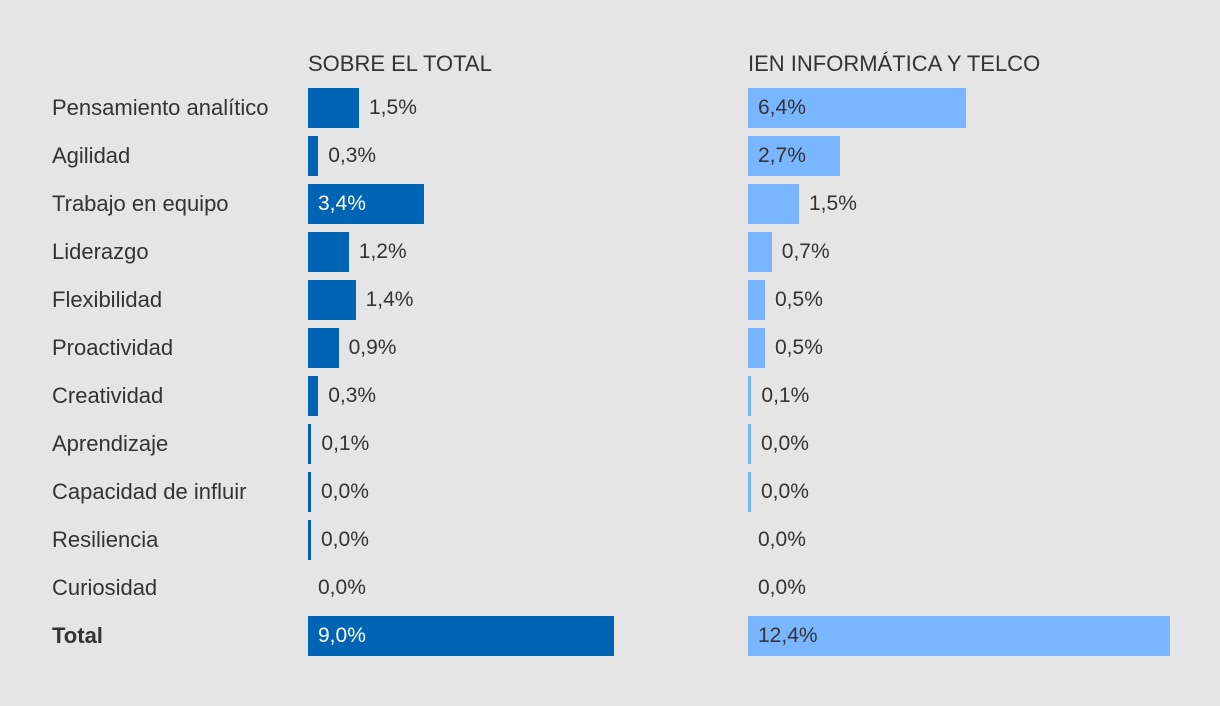 The height and width of the screenshot is (706, 1220). What do you see at coordinates (788, 635) in the screenshot?
I see `value-label: 12,4%` at bounding box center [788, 635].